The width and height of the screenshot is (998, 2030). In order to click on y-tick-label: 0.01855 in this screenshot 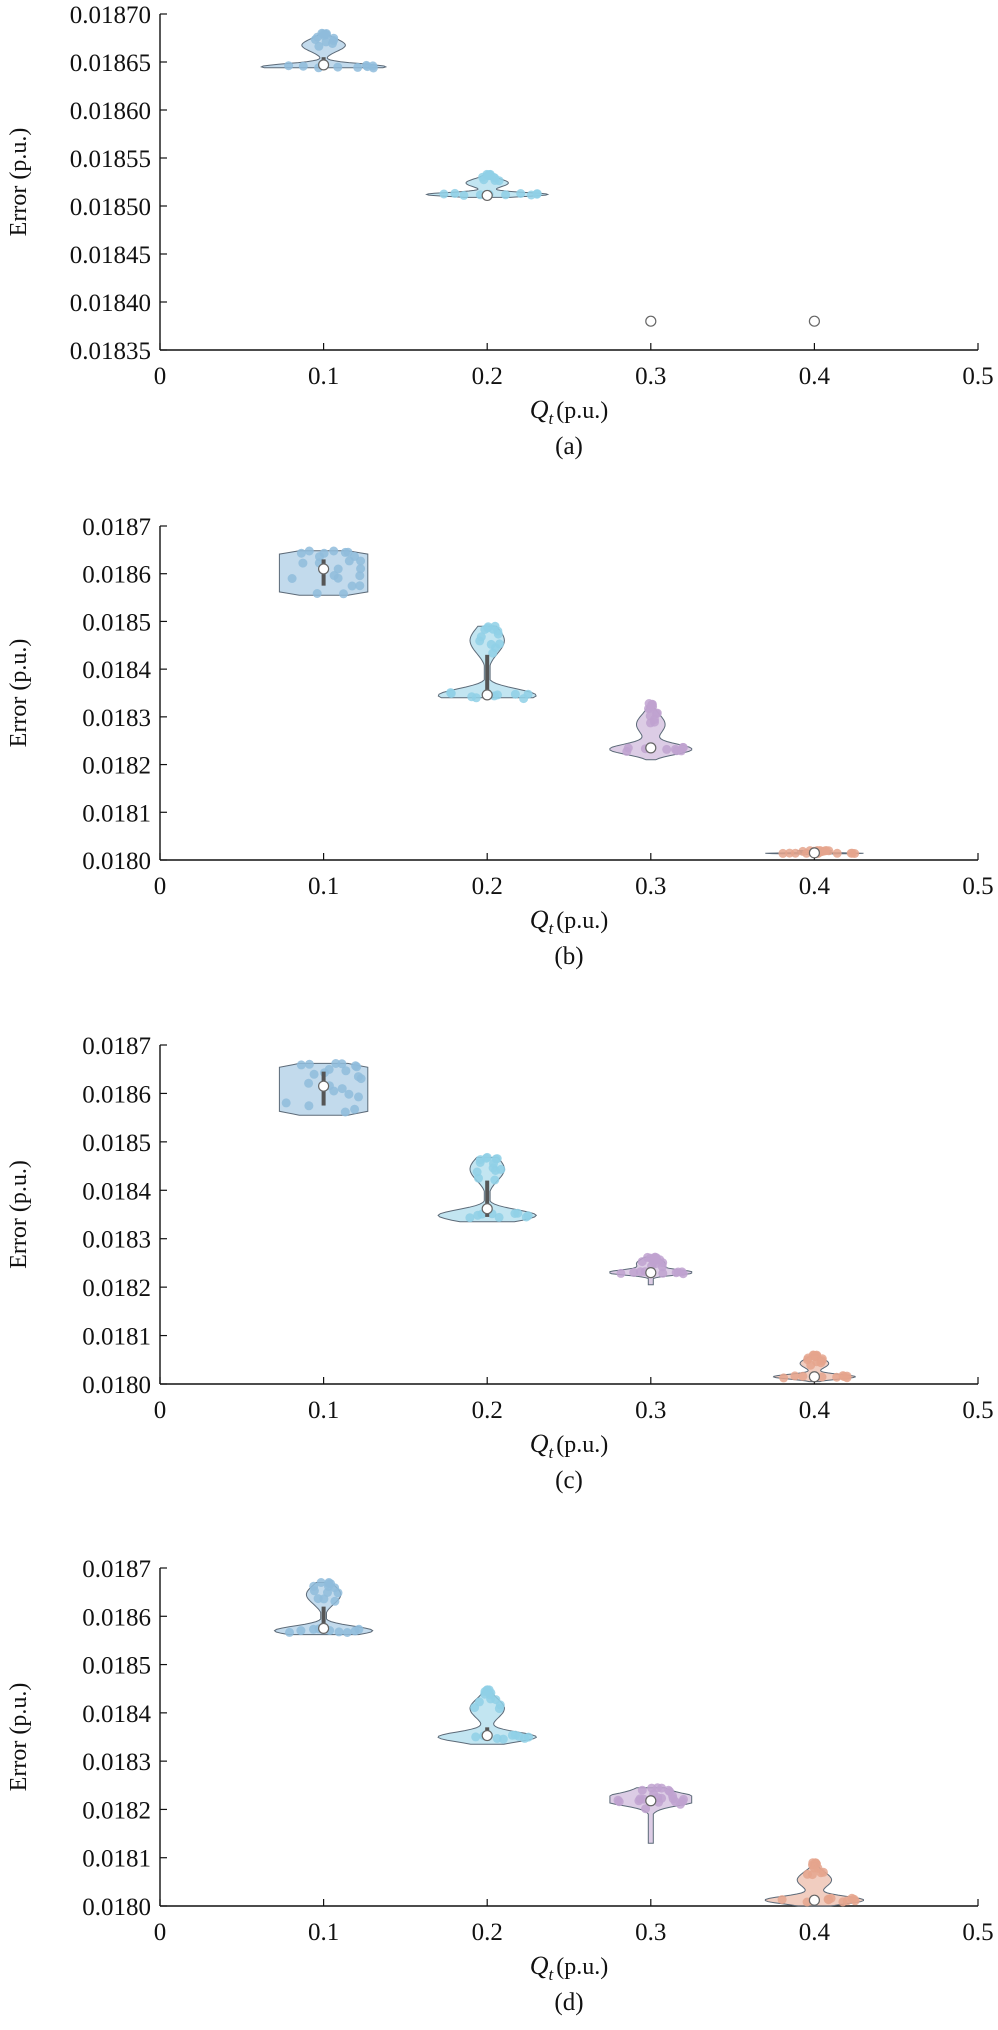, I will do `click(110, 159)`.